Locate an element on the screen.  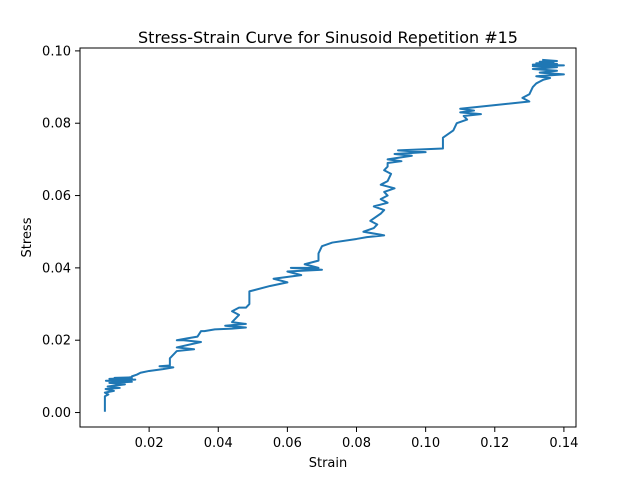
y-tick-label: 0.02 is located at coordinates (56, 341).